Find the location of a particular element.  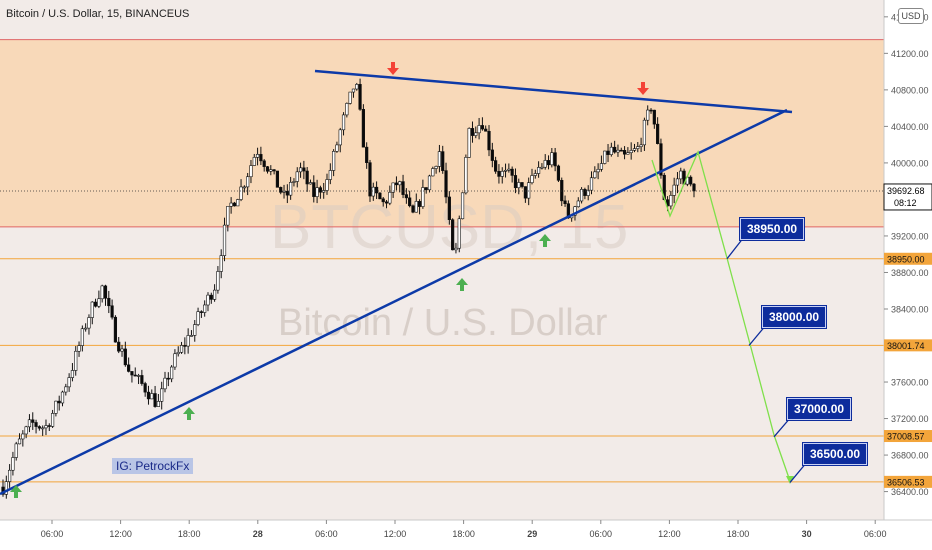

x-tick-label: 29 is located at coordinates (532, 534).